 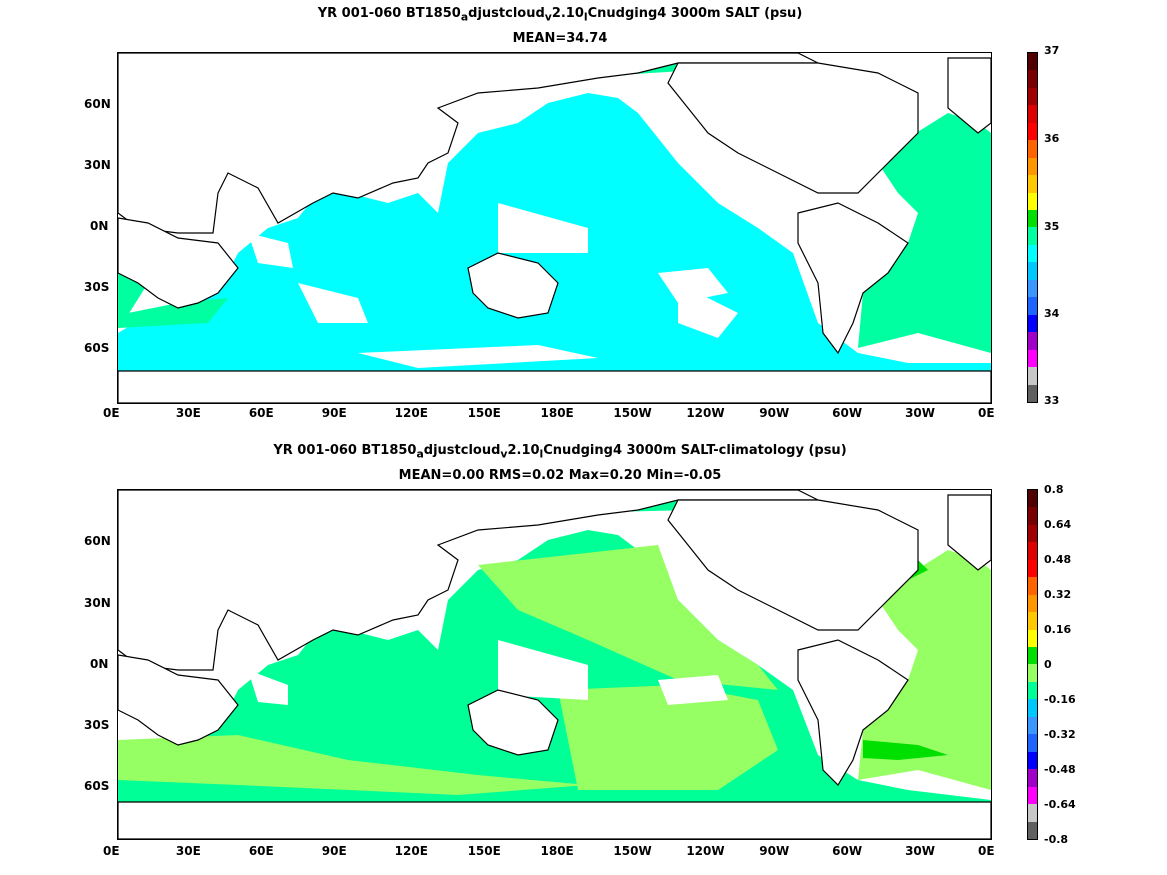 I want to click on panel2-colorbar-label: 0.64, so click(x=1058, y=524).